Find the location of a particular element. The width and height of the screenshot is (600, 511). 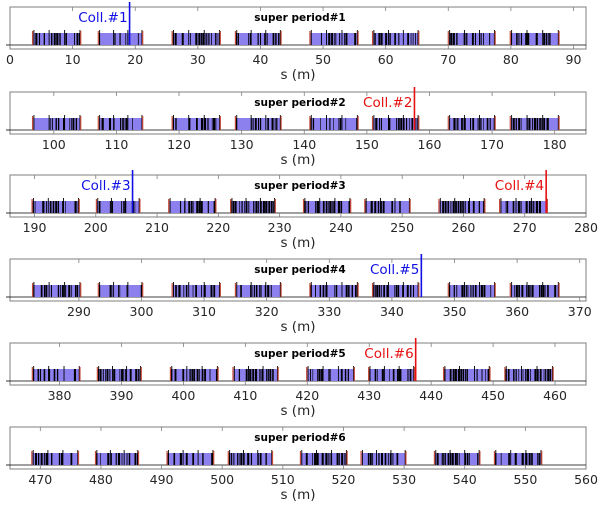

x-tick-label: 10 is located at coordinates (73, 59).